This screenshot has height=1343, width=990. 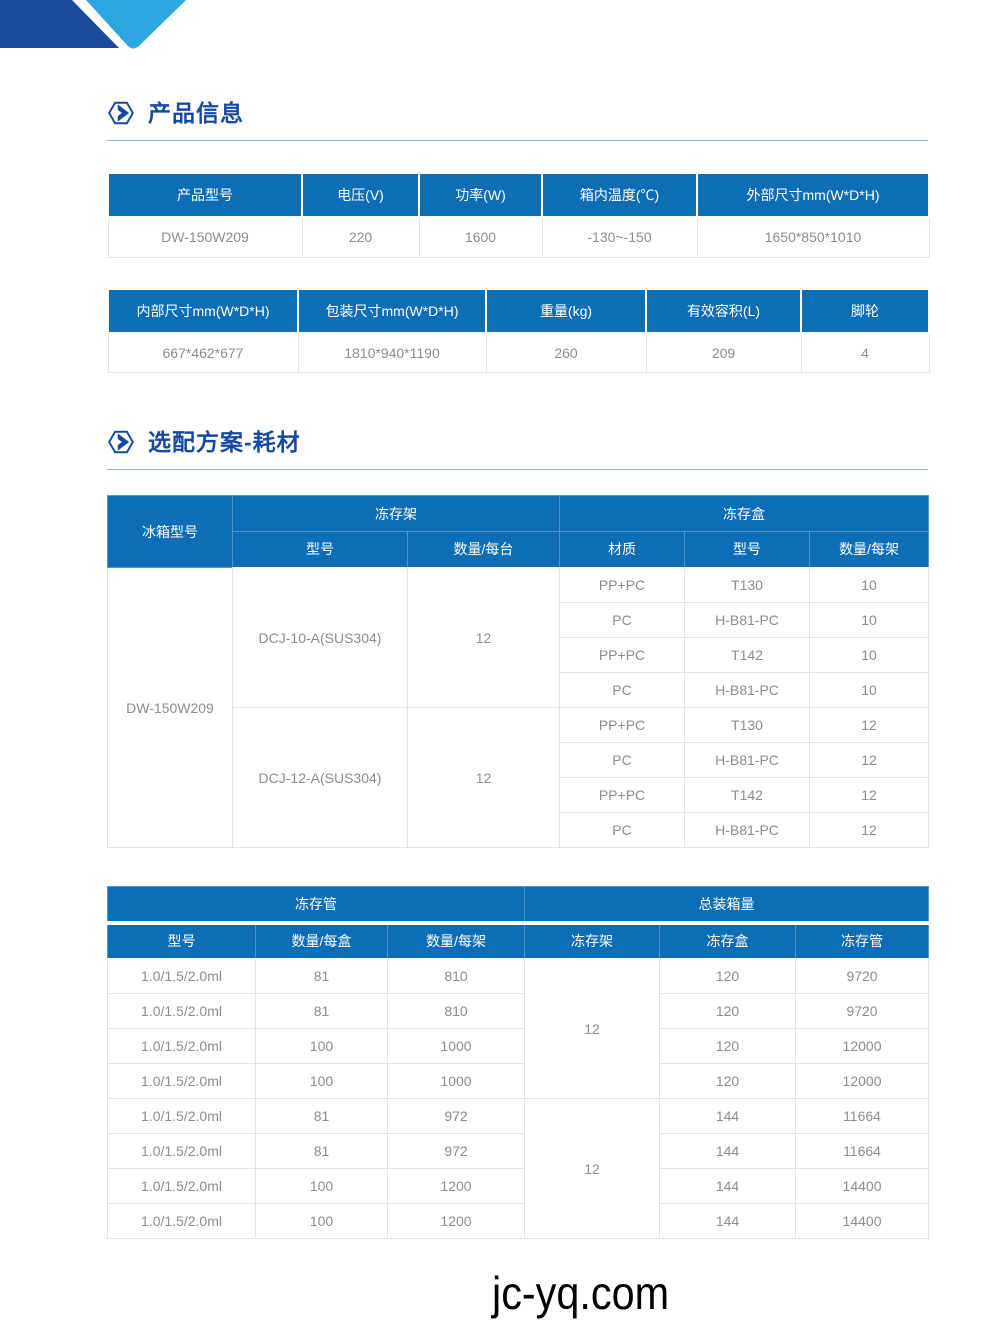 I want to click on th-group-rack: 冻存架, so click(x=396, y=513).